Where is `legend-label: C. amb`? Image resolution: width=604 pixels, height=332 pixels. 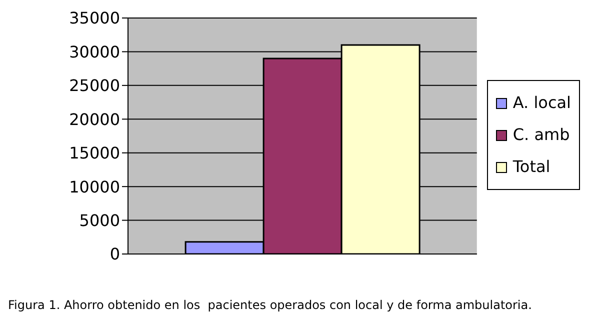 legend-label: C. amb is located at coordinates (541, 135).